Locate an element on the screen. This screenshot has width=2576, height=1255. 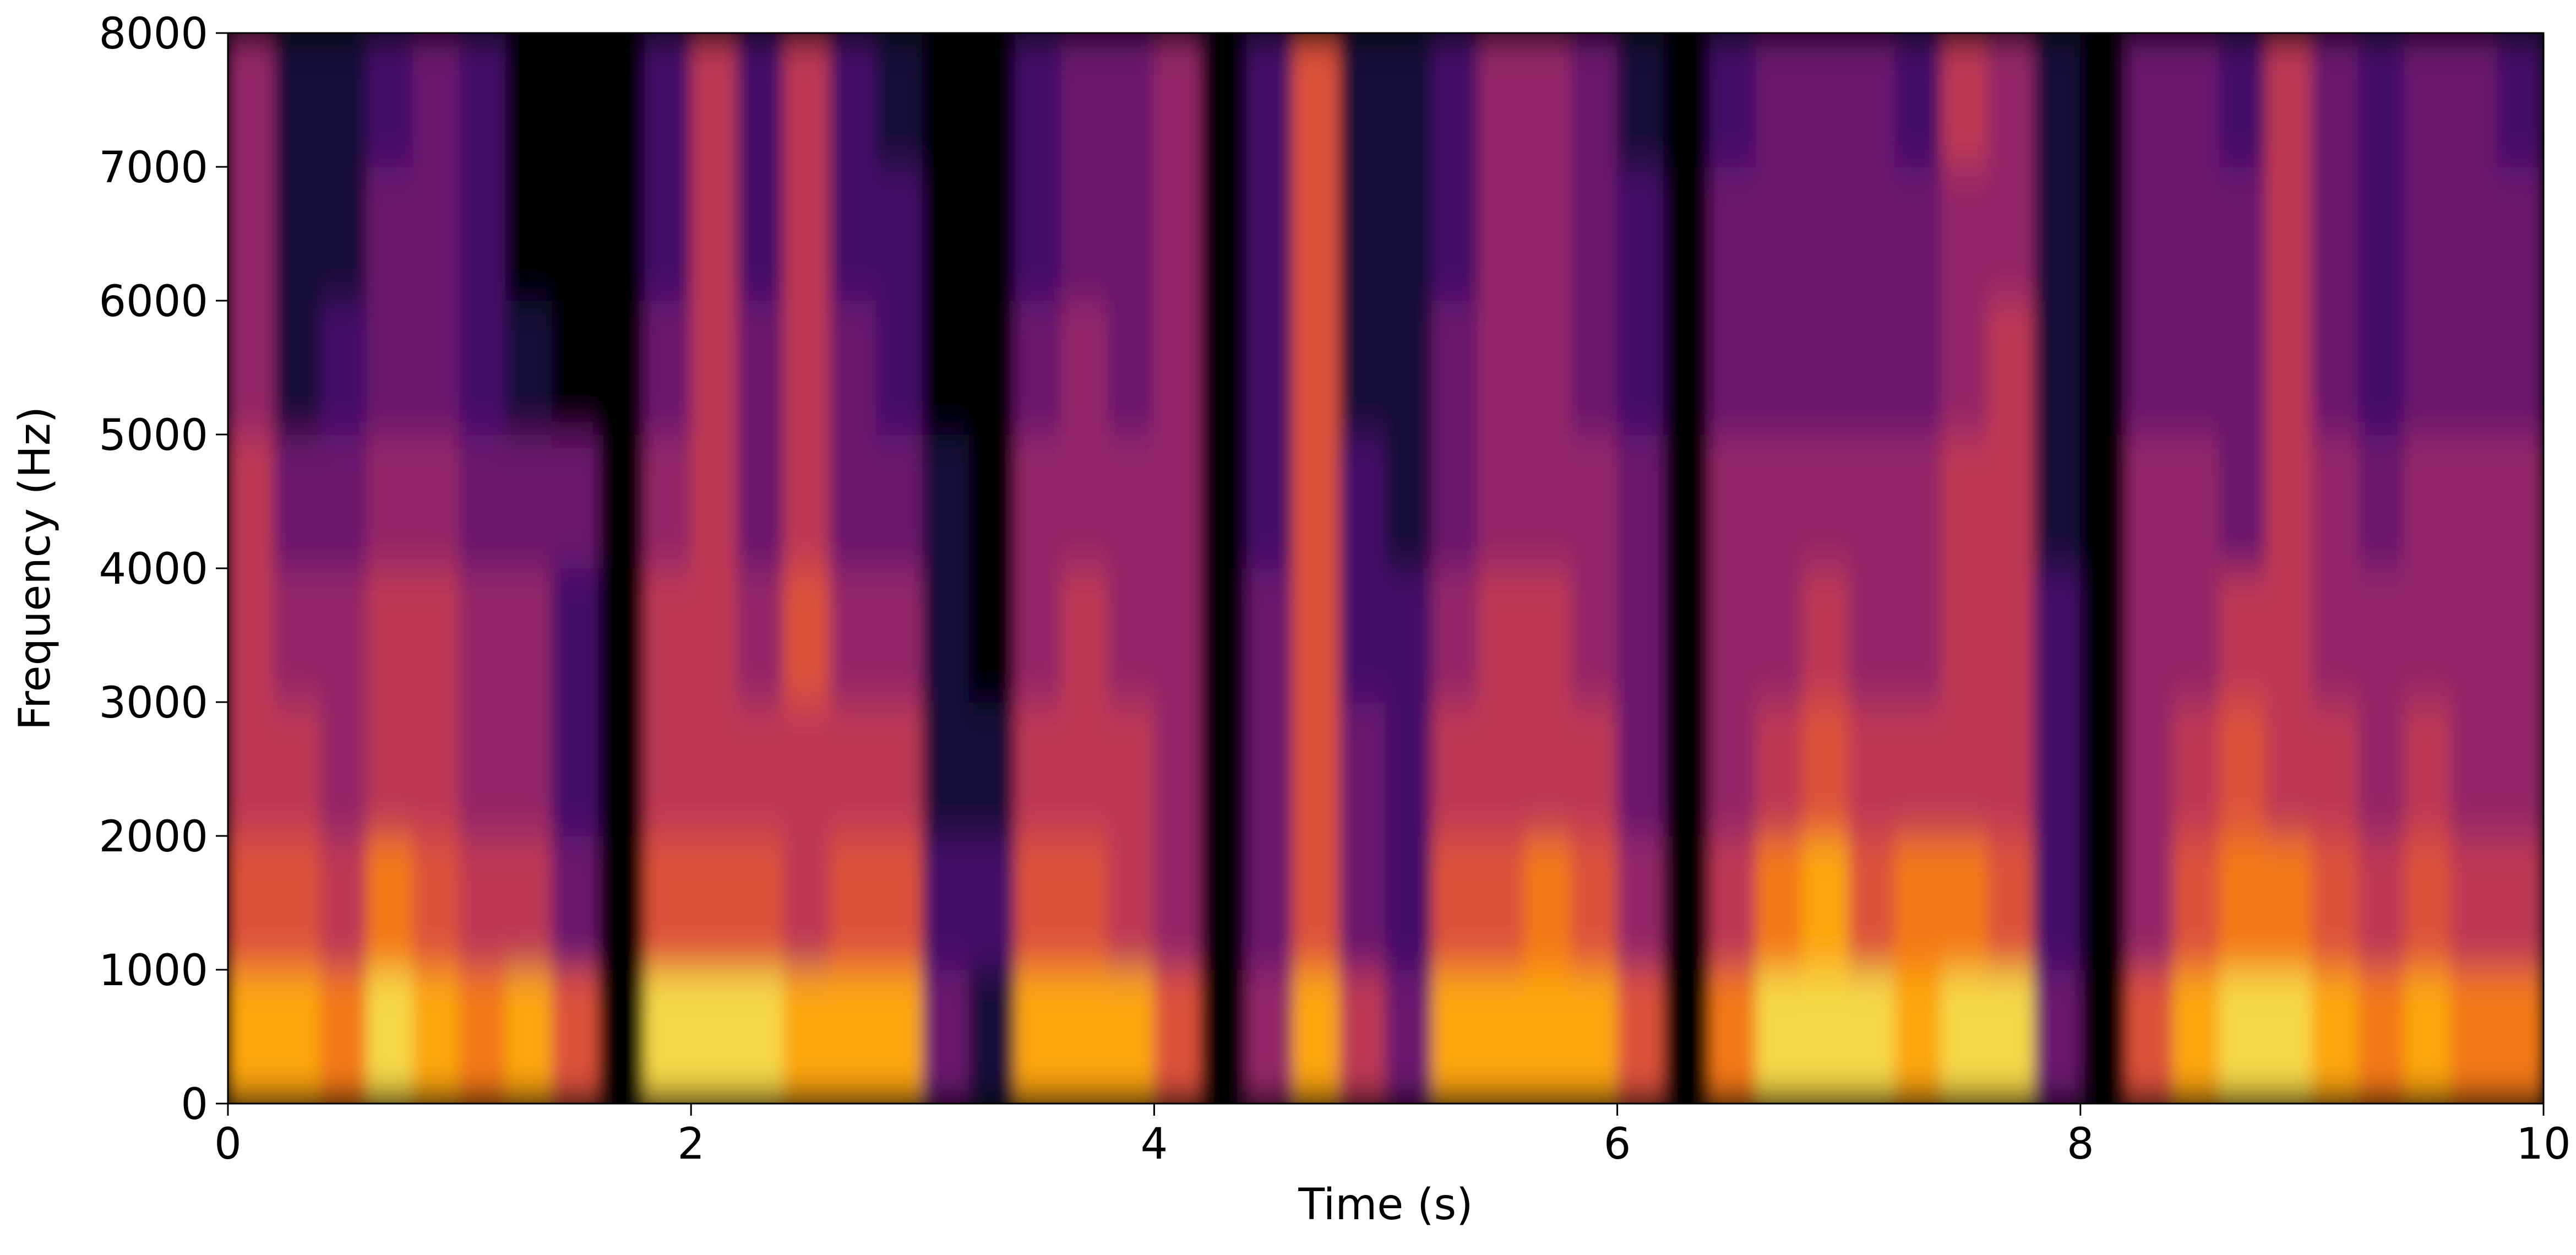
y-tick-label: 7000 is located at coordinates (153, 168).